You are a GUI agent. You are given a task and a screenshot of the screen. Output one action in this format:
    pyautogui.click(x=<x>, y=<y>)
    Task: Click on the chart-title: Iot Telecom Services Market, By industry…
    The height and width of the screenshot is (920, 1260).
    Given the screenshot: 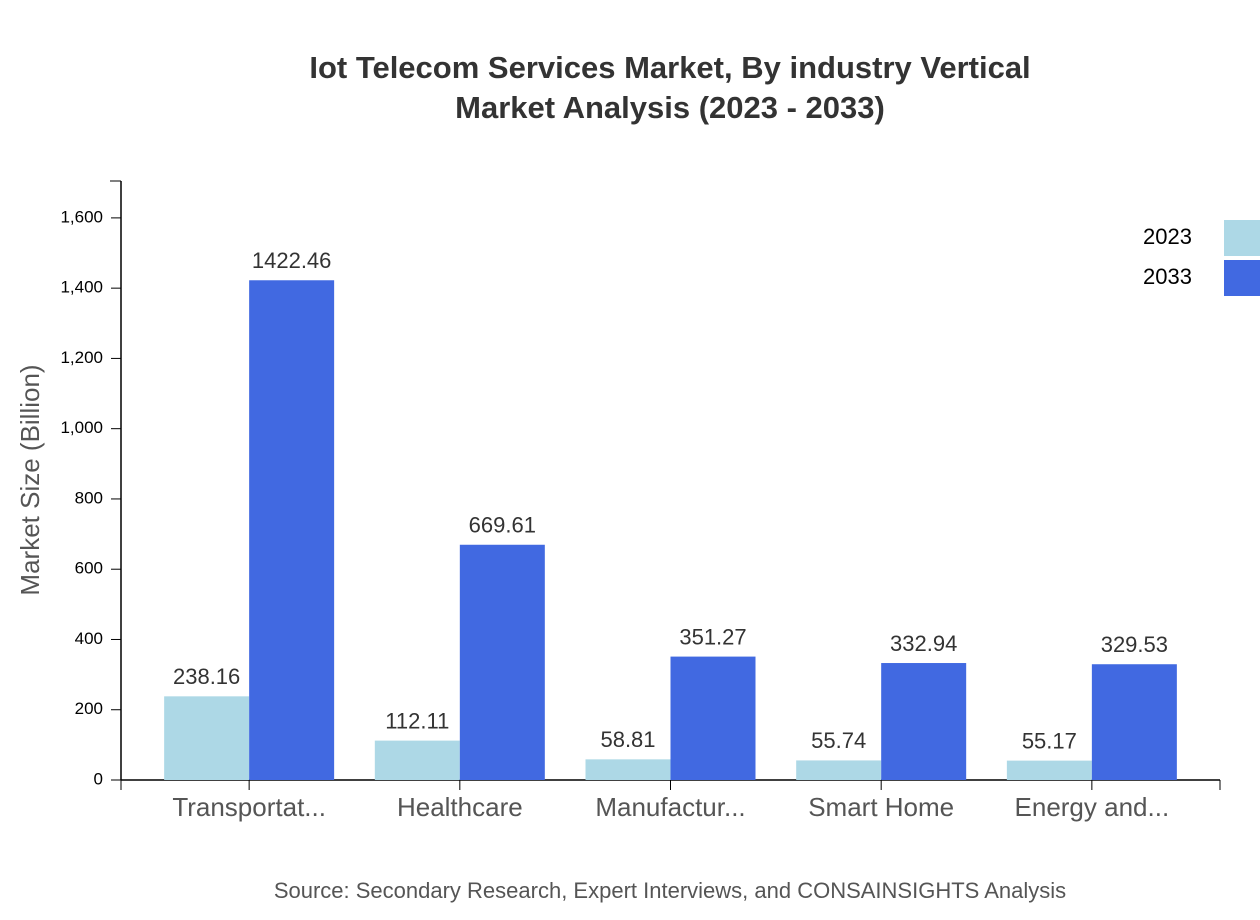 What is the action you would take?
    pyautogui.click(x=669, y=67)
    